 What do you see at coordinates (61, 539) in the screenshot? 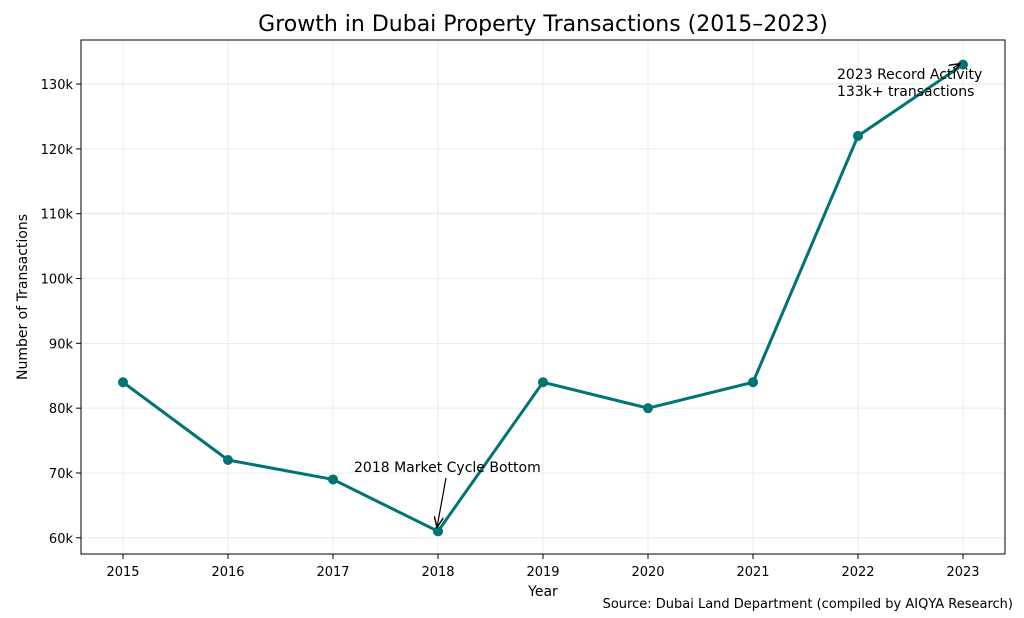
I see `y-tick-label: 60k` at bounding box center [61, 539].